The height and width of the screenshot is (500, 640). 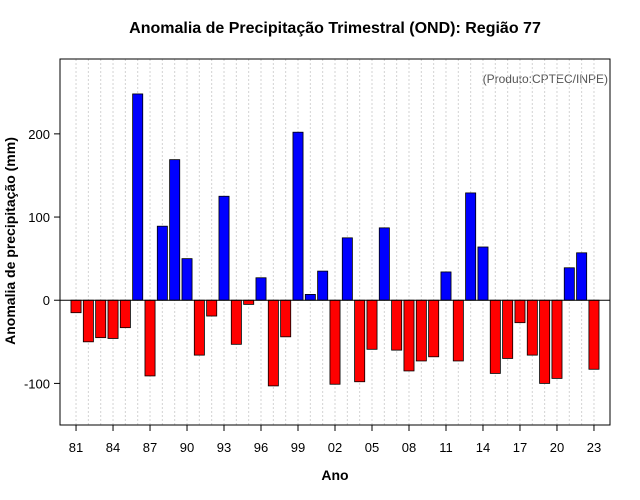 I want to click on x-tick-label: 11, so click(x=446, y=447).